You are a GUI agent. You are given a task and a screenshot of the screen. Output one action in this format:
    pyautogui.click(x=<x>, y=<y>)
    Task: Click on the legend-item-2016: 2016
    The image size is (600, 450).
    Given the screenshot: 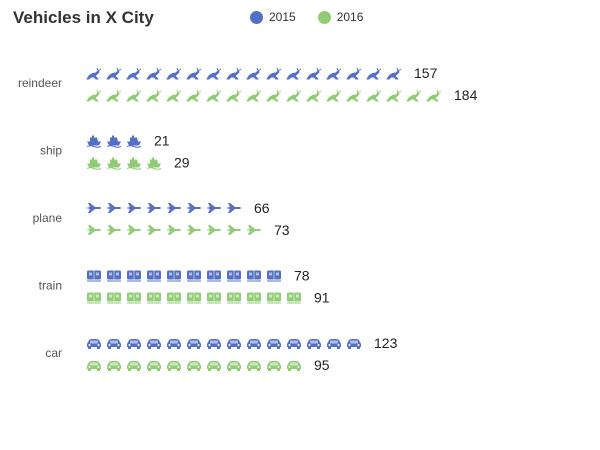 What is the action you would take?
    pyautogui.click(x=340, y=17)
    